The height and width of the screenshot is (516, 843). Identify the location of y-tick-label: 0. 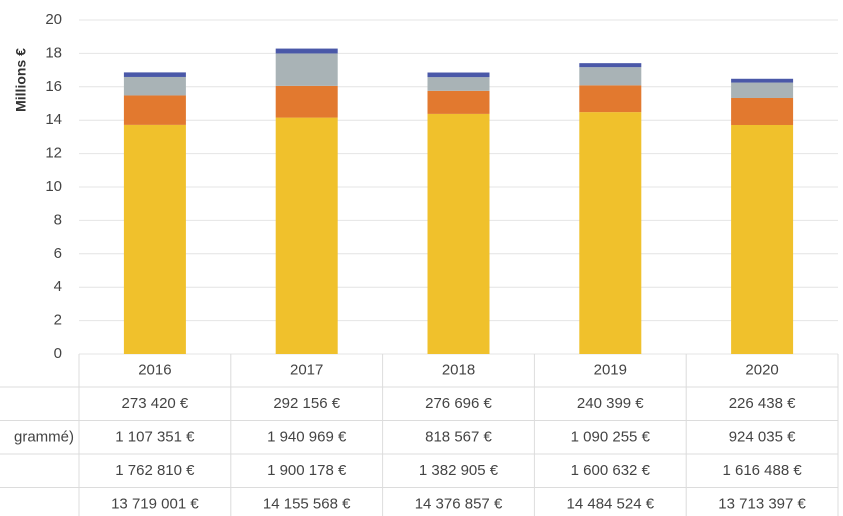
(58, 353).